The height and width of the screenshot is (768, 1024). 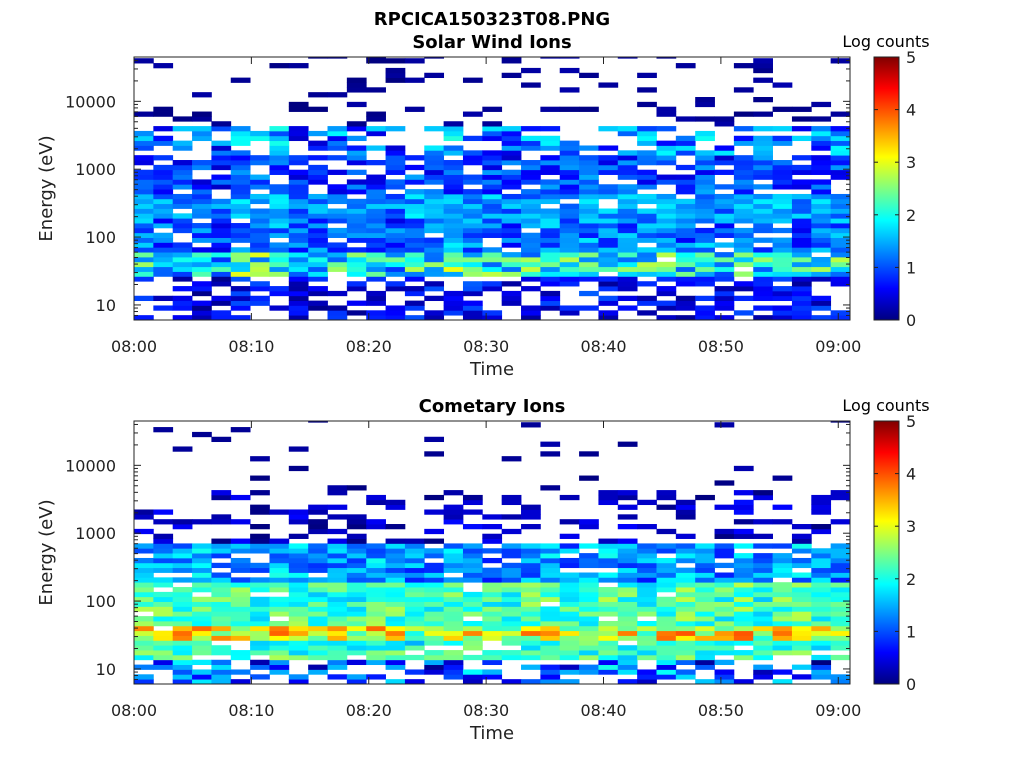 What do you see at coordinates (721, 710) in the screenshot?
I see `x-tick-label: 08:50` at bounding box center [721, 710].